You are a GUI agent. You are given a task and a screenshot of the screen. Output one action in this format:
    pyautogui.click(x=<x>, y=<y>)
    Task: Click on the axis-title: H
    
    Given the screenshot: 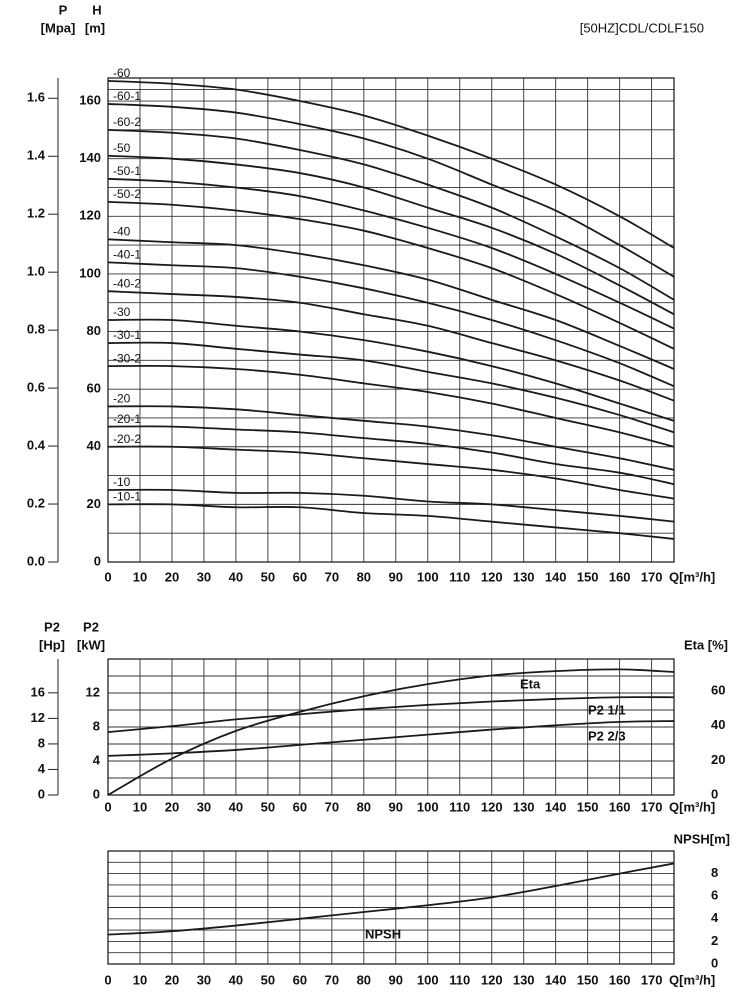 What is the action you would take?
    pyautogui.click(x=96, y=9)
    